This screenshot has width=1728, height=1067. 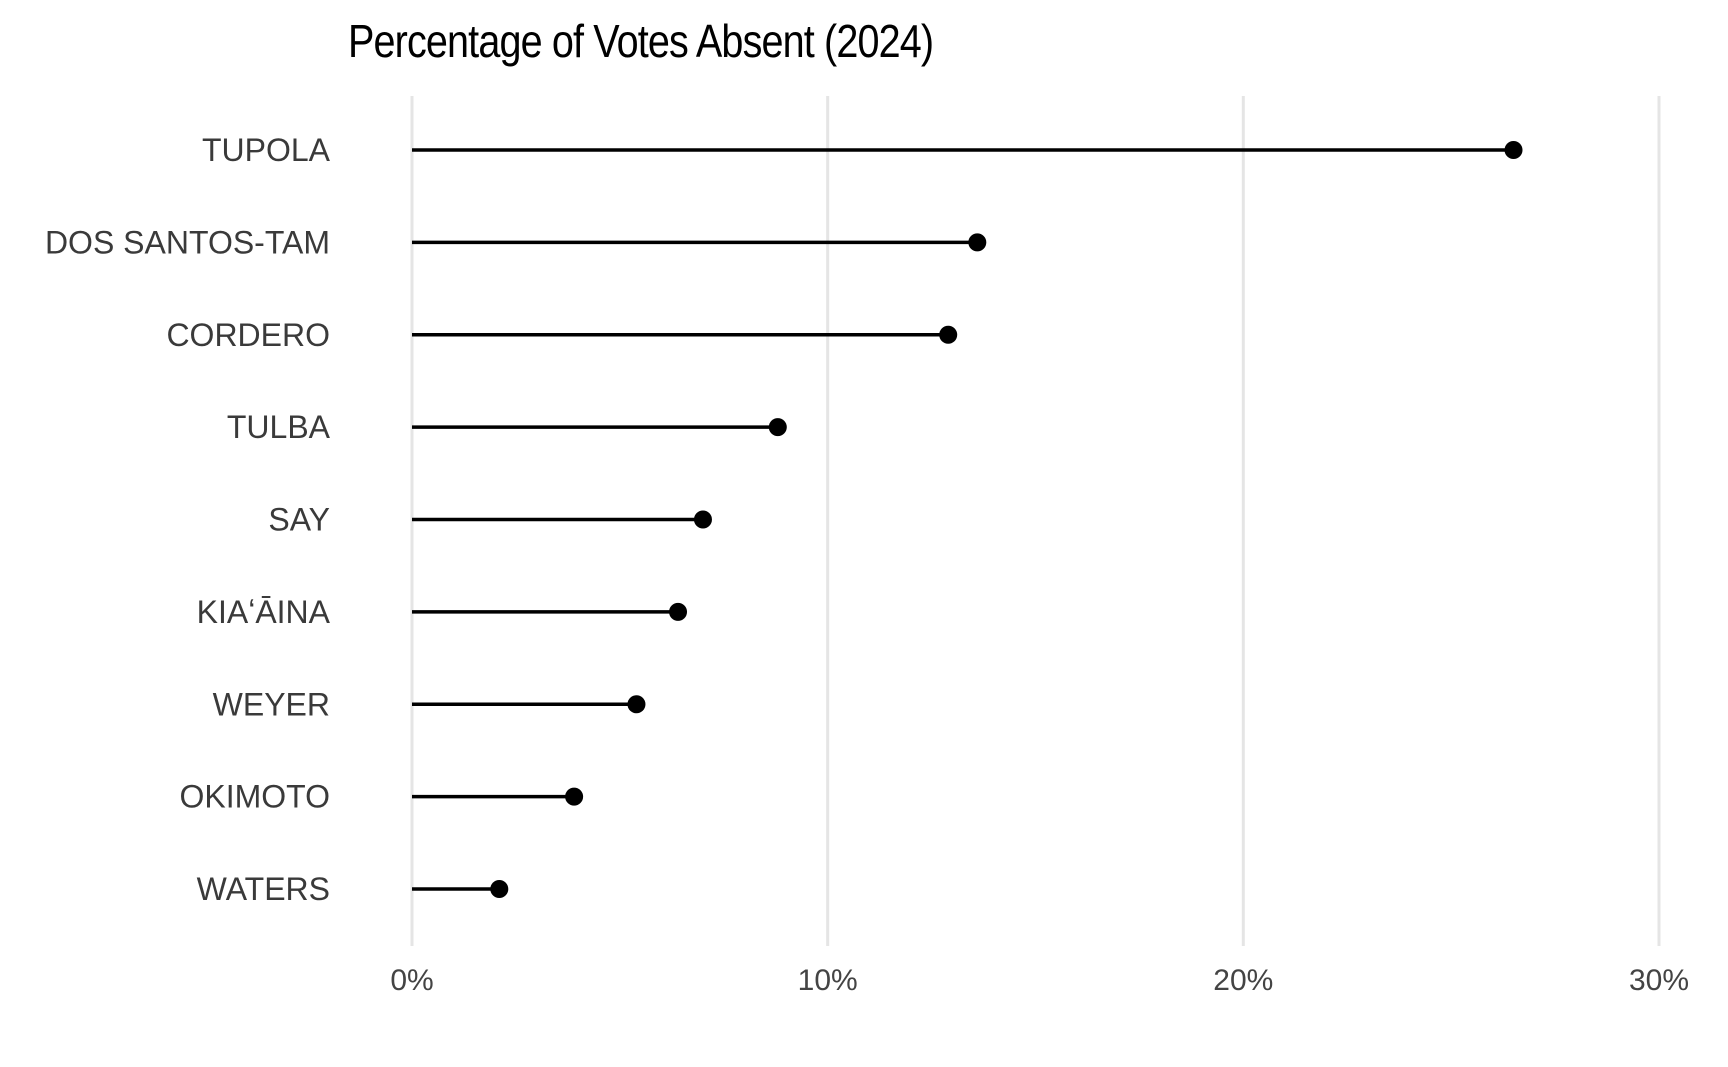 I want to click on category-label: TULBA, so click(x=279, y=427).